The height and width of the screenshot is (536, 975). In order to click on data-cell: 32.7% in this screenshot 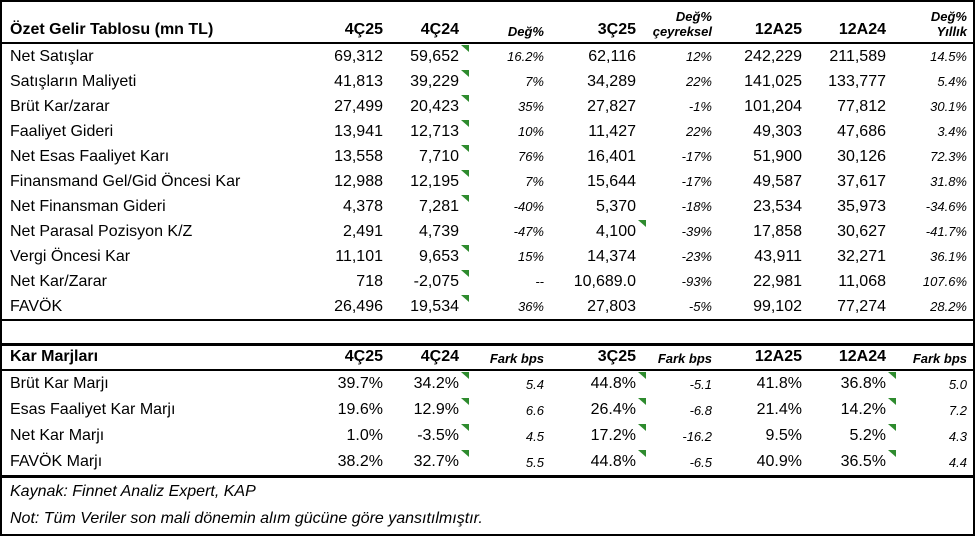, I will do `click(429, 462)`.